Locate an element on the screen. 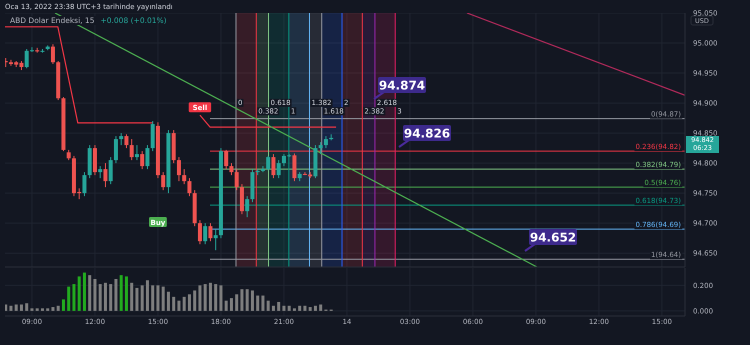  annotation: 94.652 is located at coordinates (553, 237).